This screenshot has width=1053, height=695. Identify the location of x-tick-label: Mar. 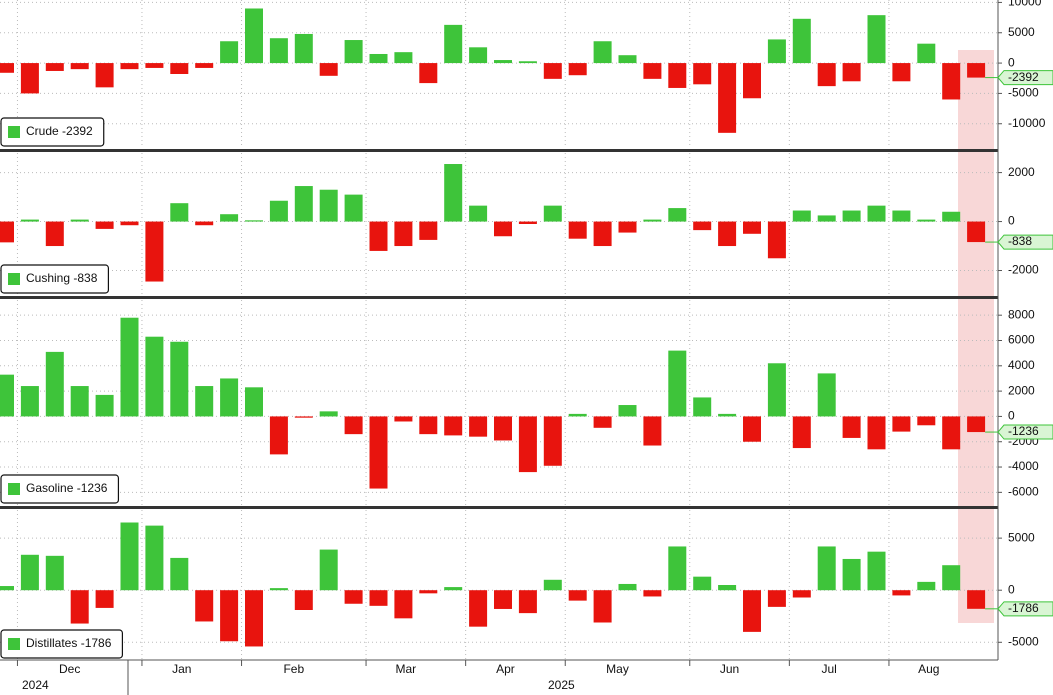
(406, 669).